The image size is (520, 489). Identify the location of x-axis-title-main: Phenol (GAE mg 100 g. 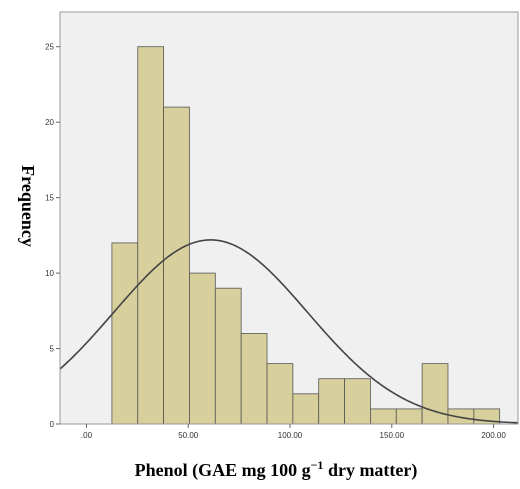
(223, 470).